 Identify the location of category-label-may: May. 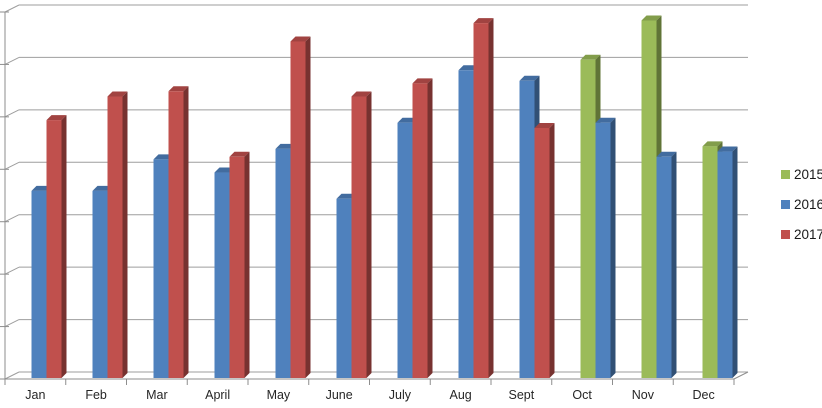
(279, 395).